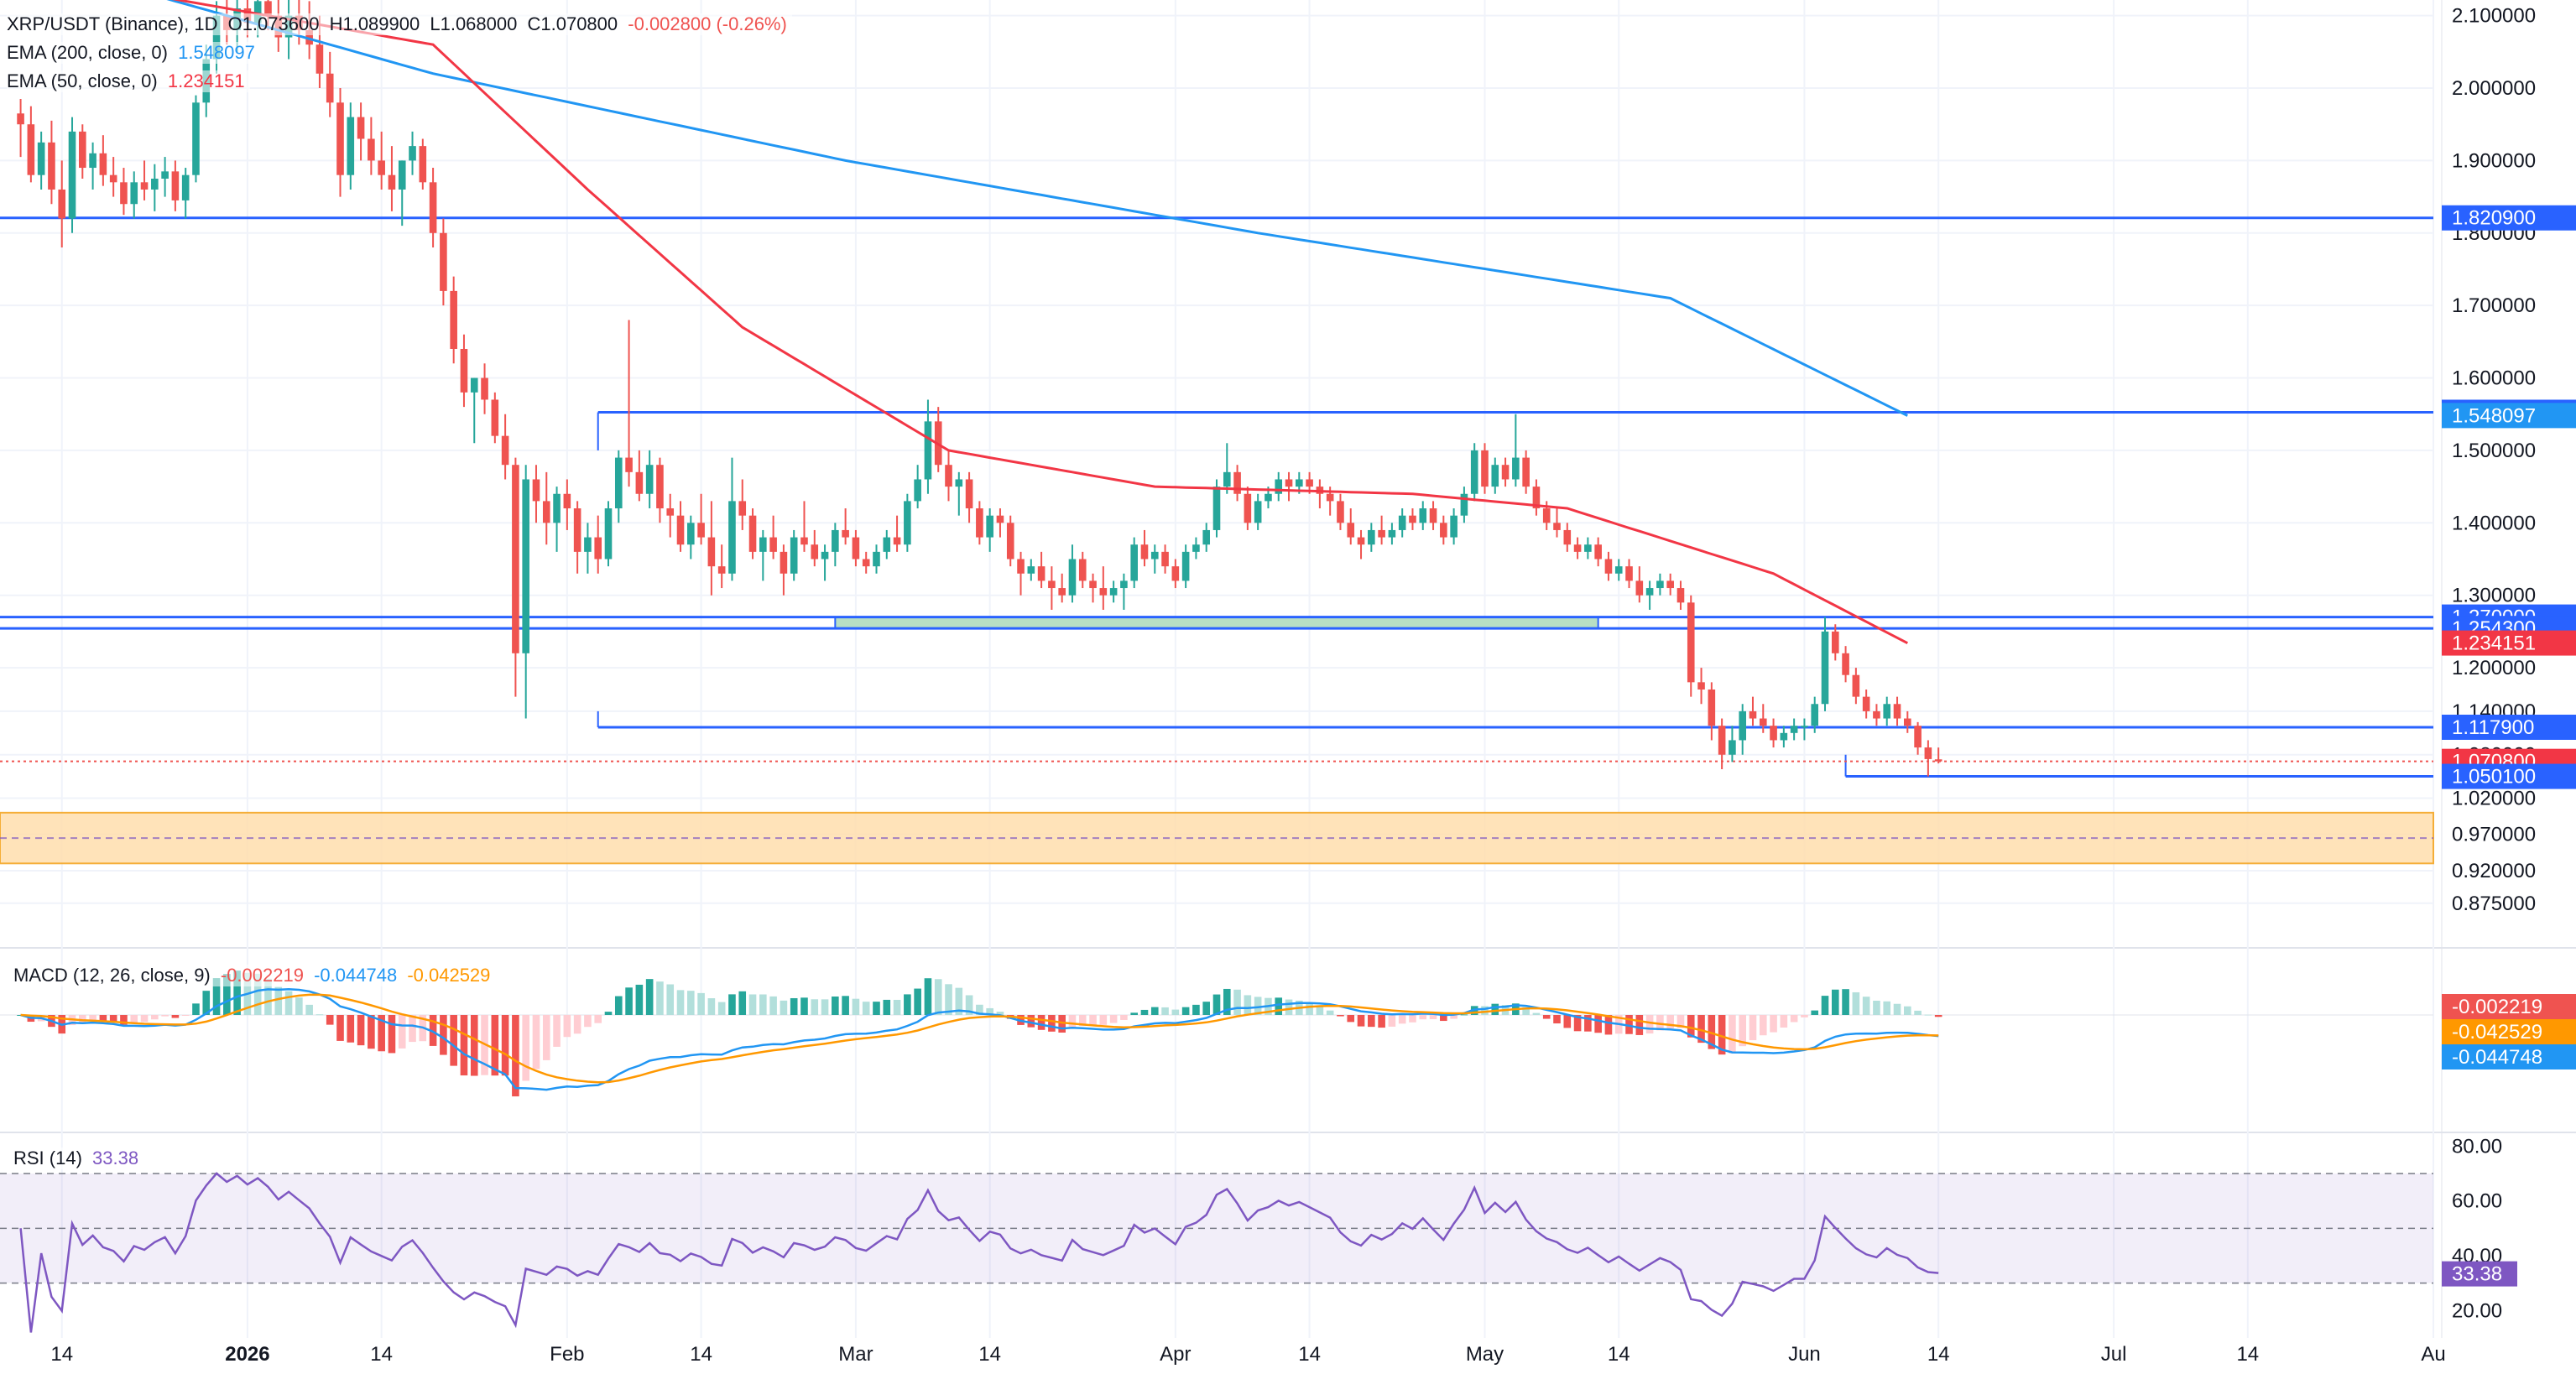 The width and height of the screenshot is (2576, 1400). What do you see at coordinates (2477, 1310) in the screenshot?
I see `rsi-tick-label: 20.00` at bounding box center [2477, 1310].